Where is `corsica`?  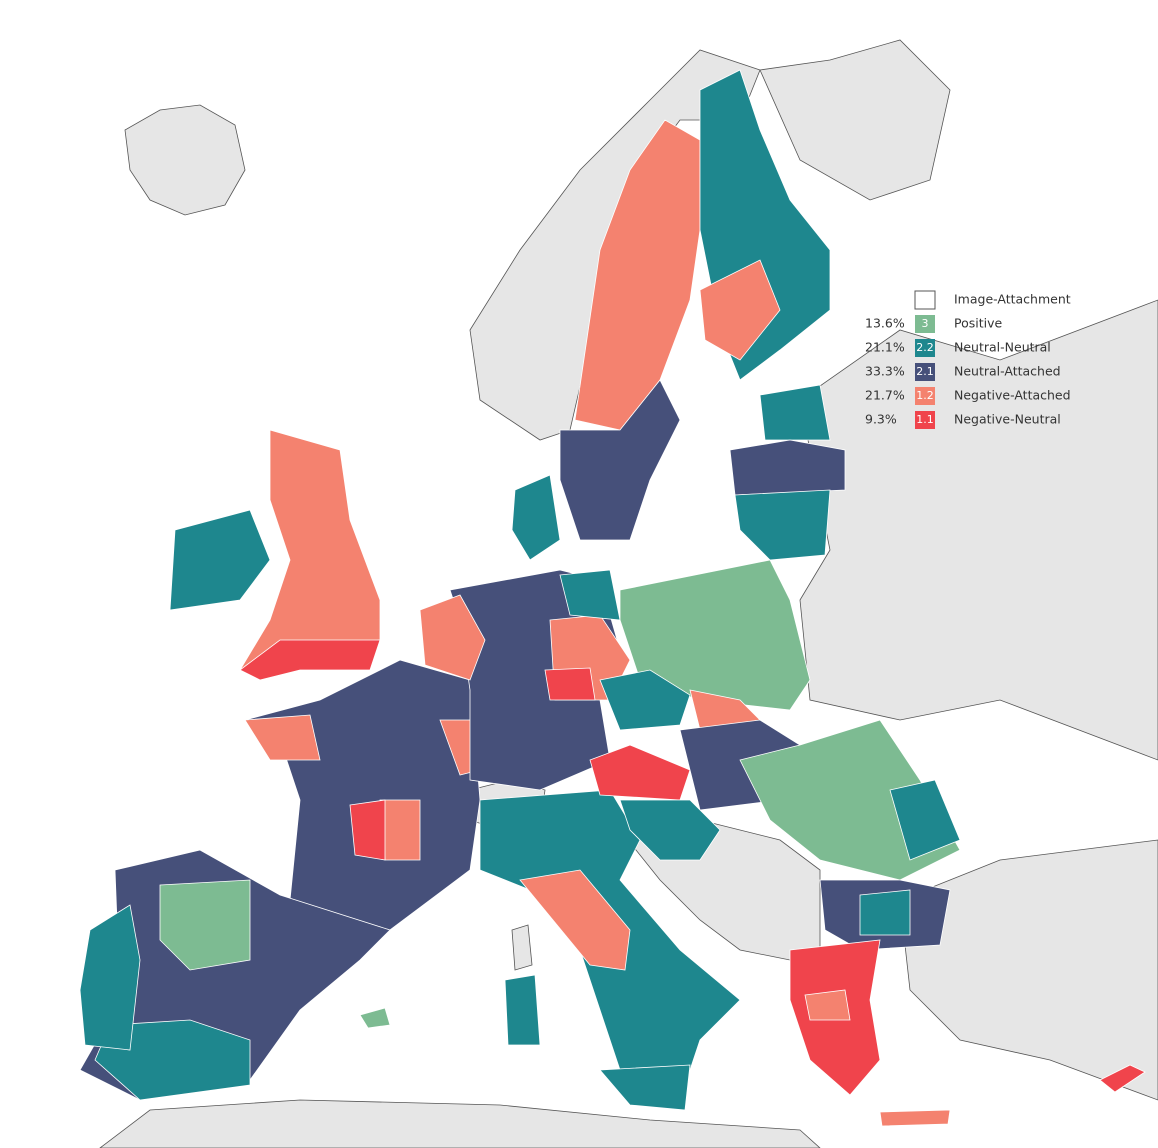
corsica is located at coordinates (522, 947).